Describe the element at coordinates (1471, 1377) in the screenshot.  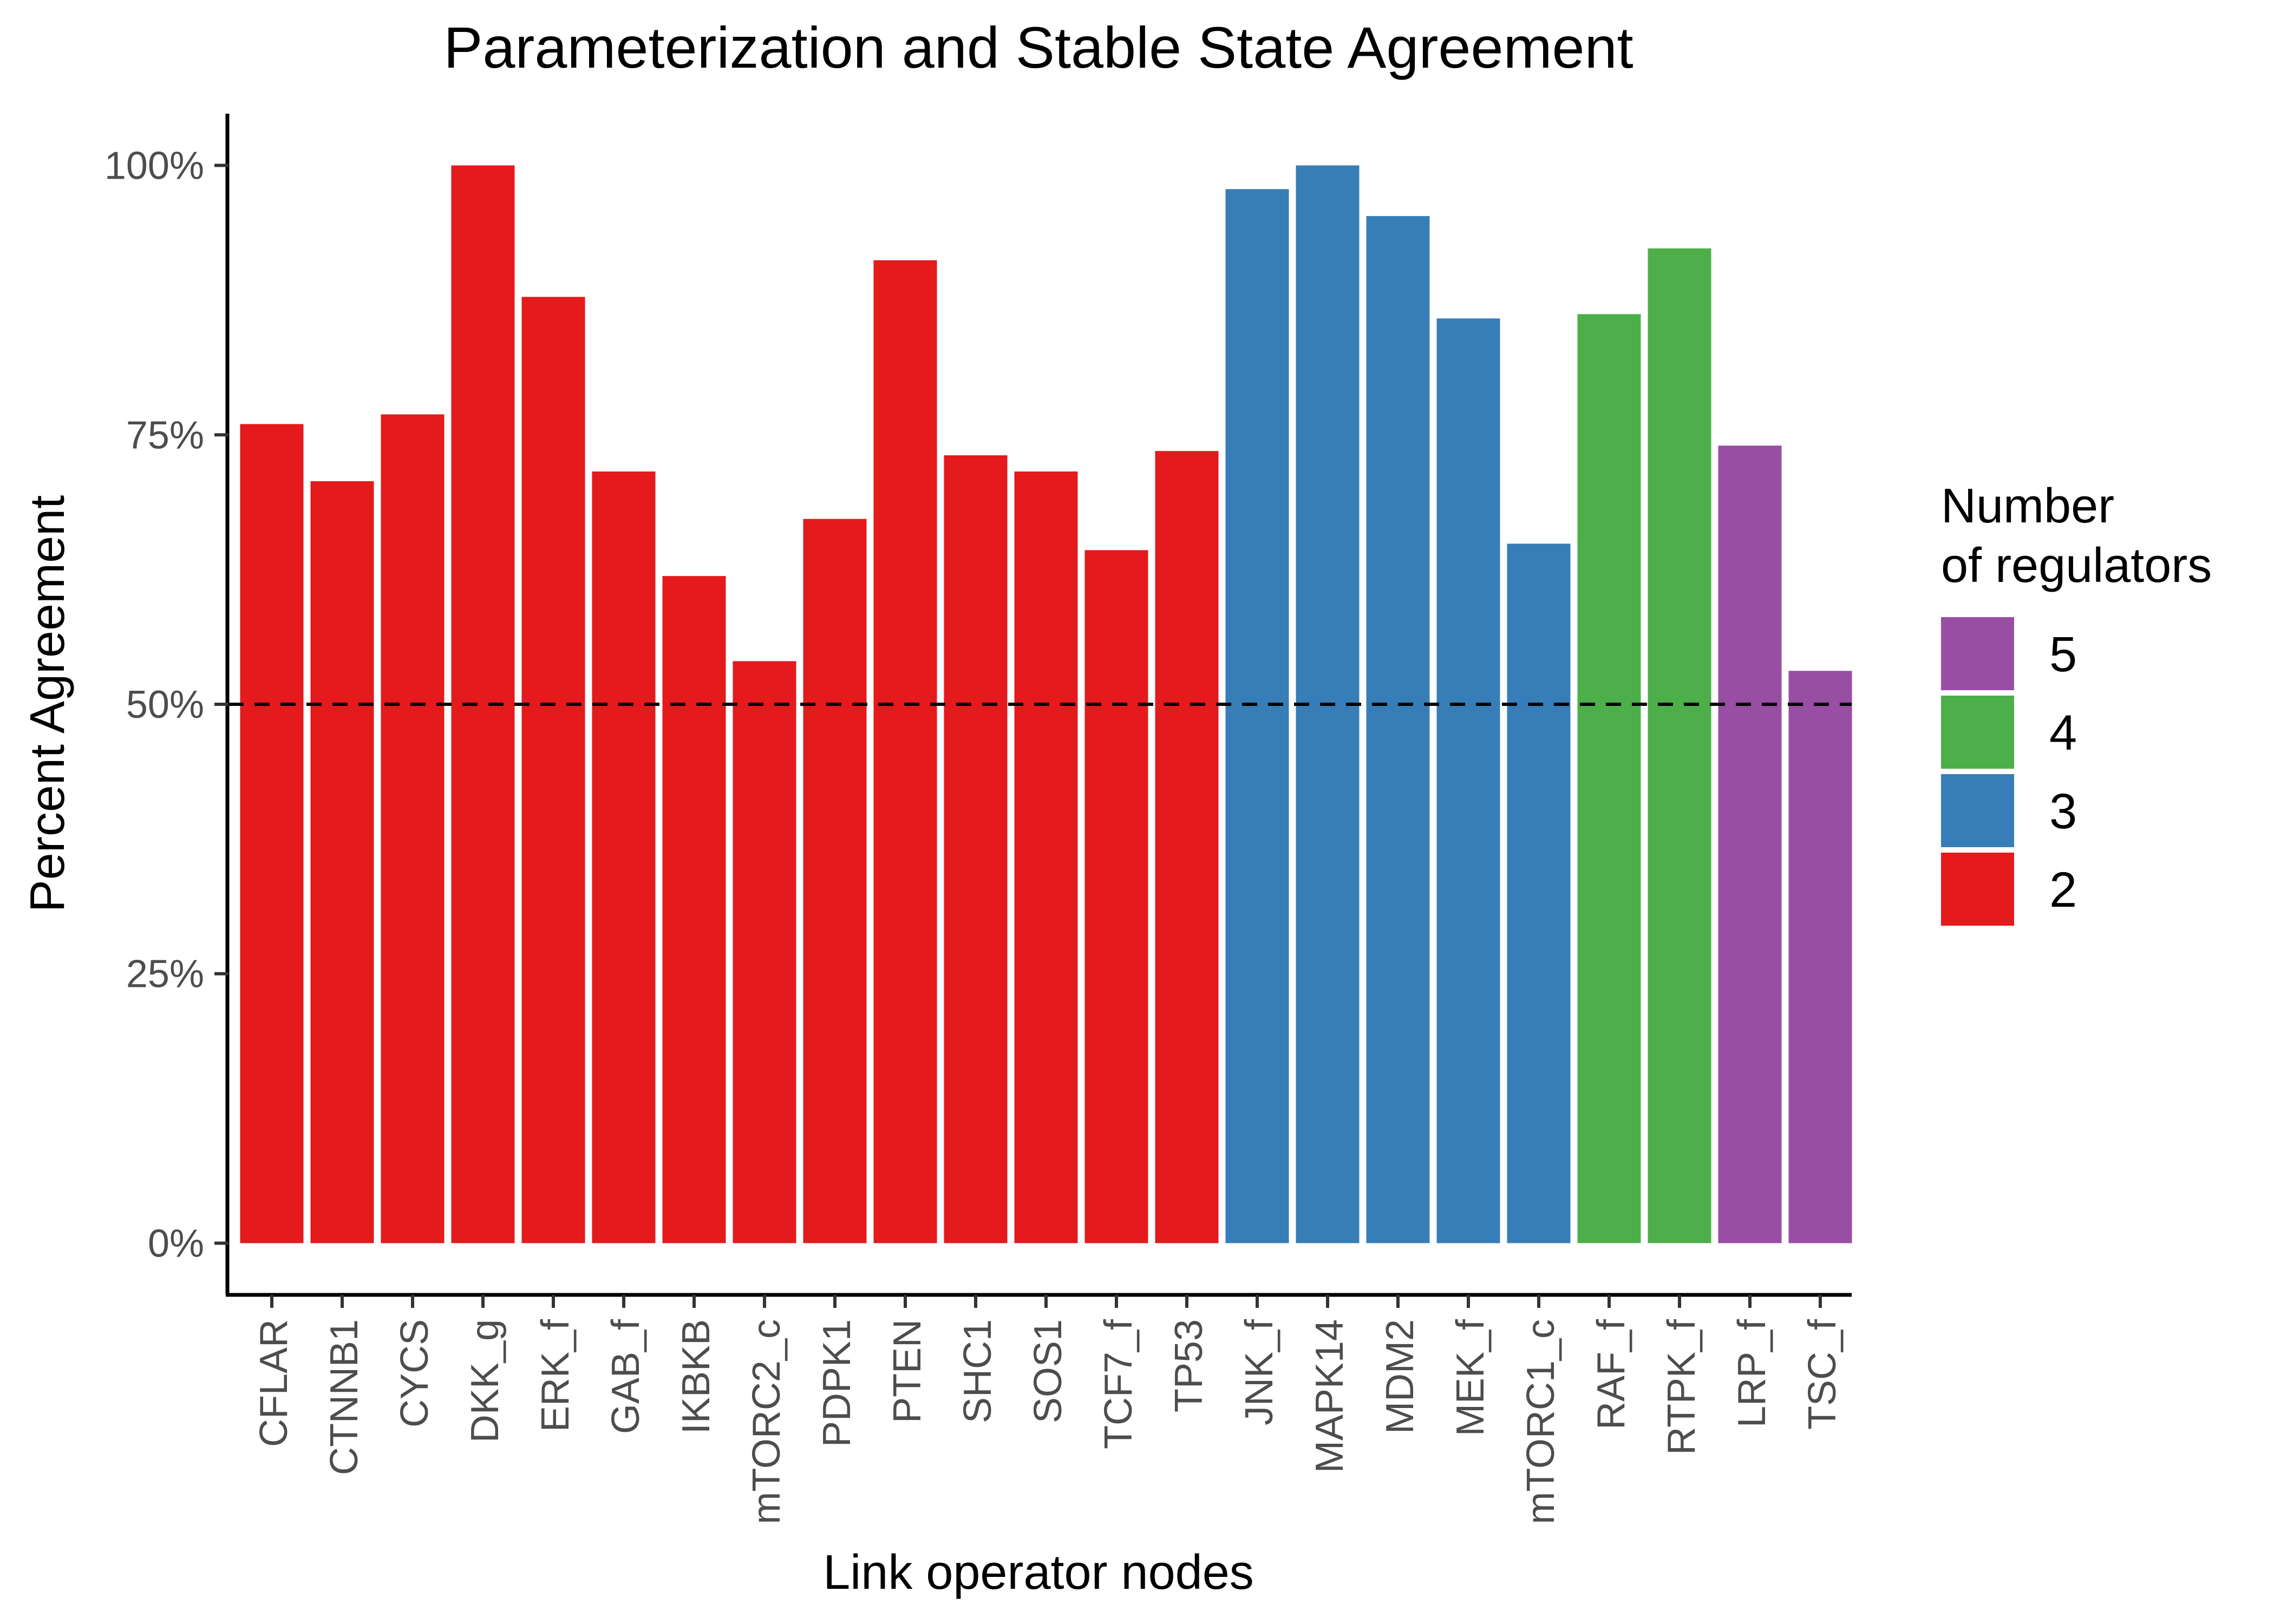
I see `x-tick-label: MEK_f` at that location.